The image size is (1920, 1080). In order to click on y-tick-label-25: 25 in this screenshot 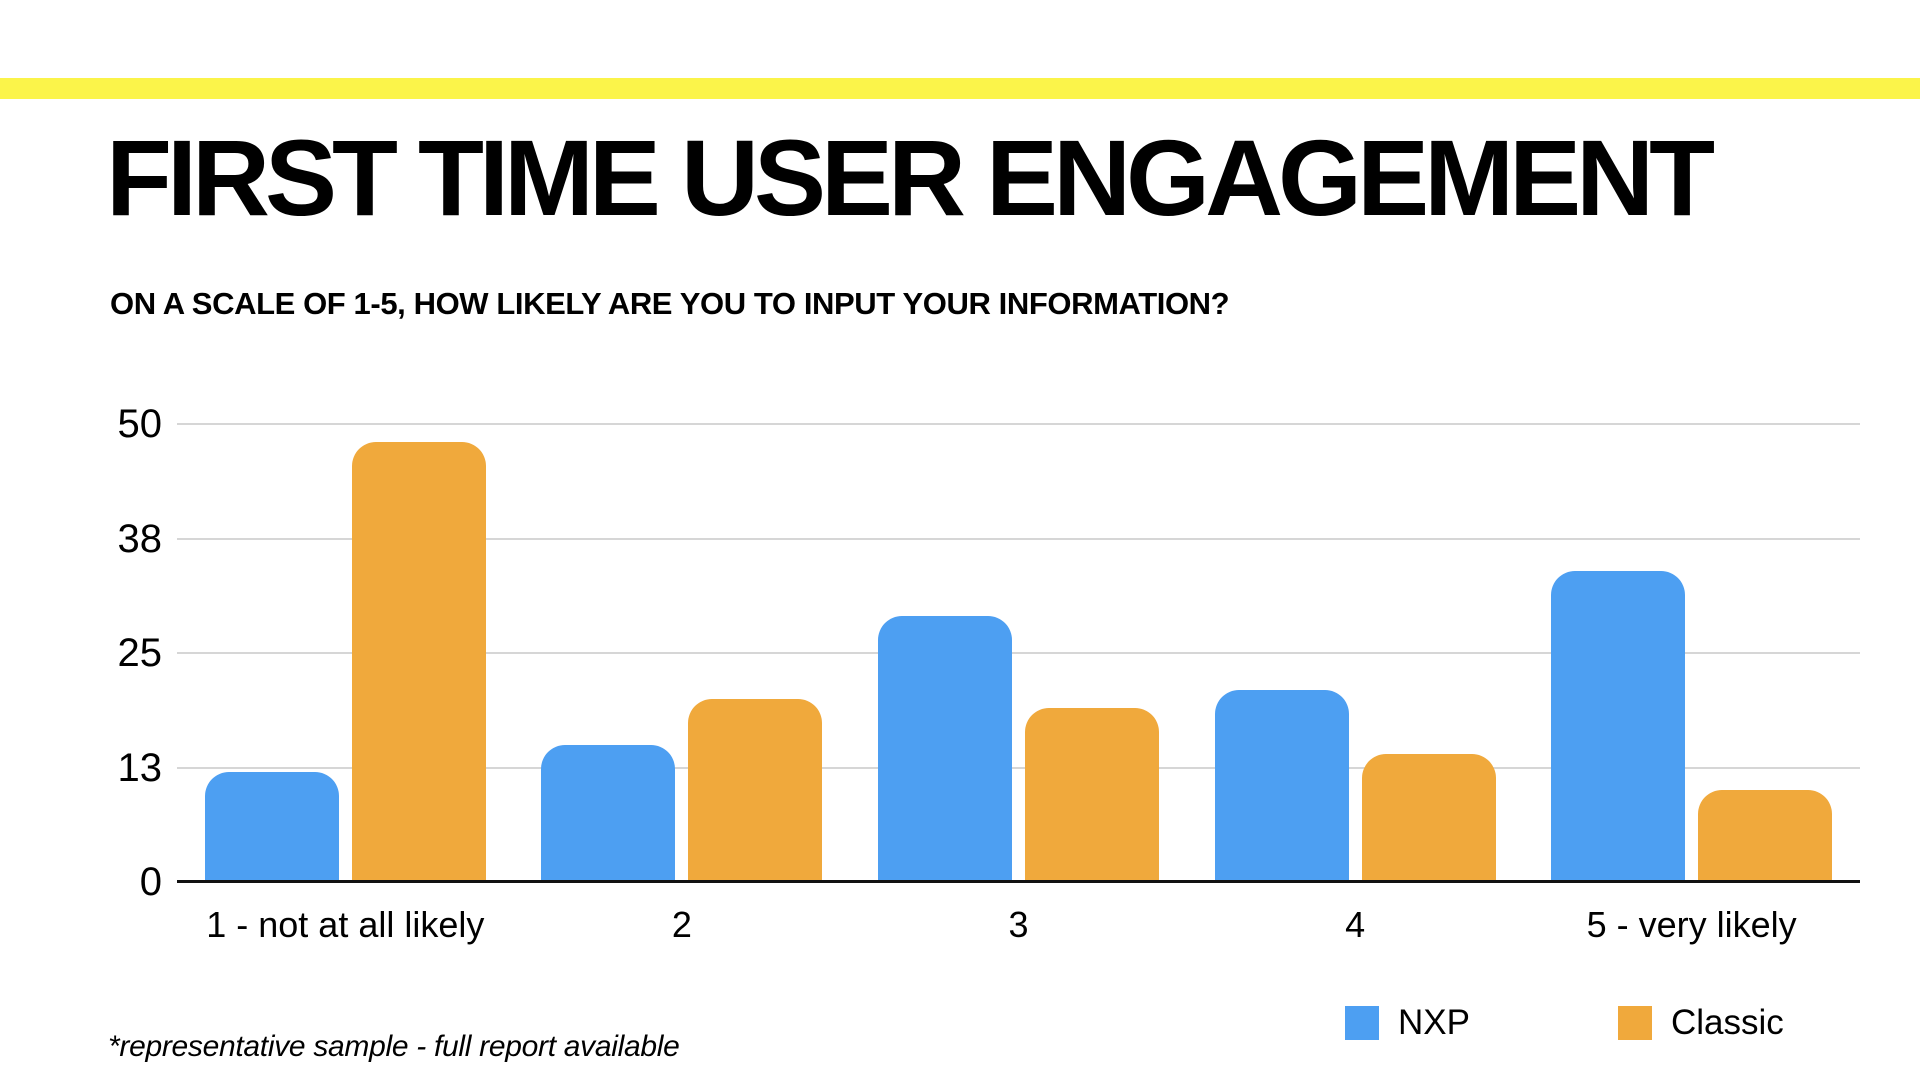, I will do `click(140, 653)`.